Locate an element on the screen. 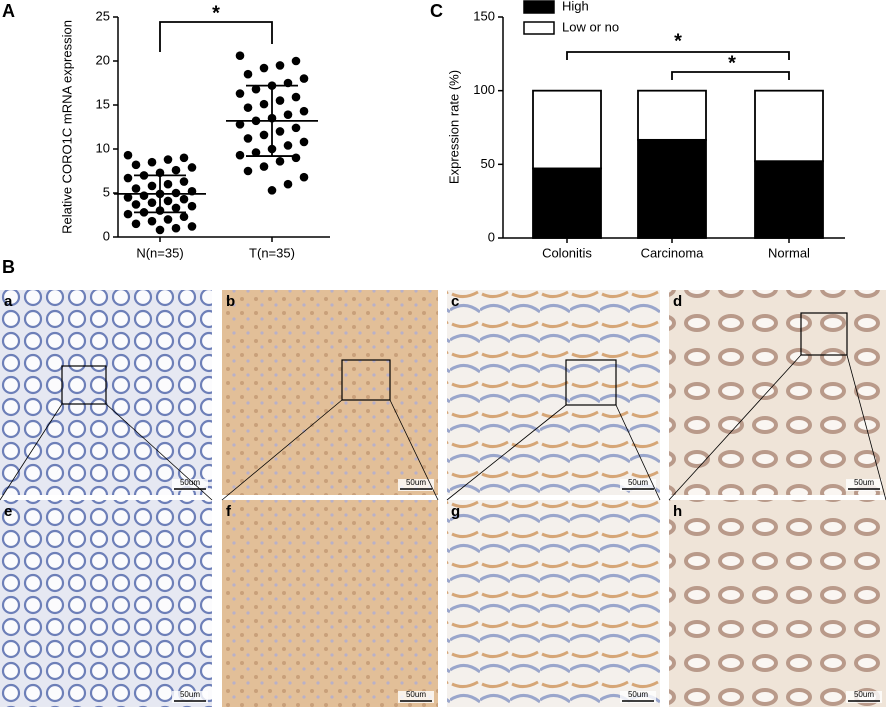  x-tick-label: Colonitis is located at coordinates (567, 252).